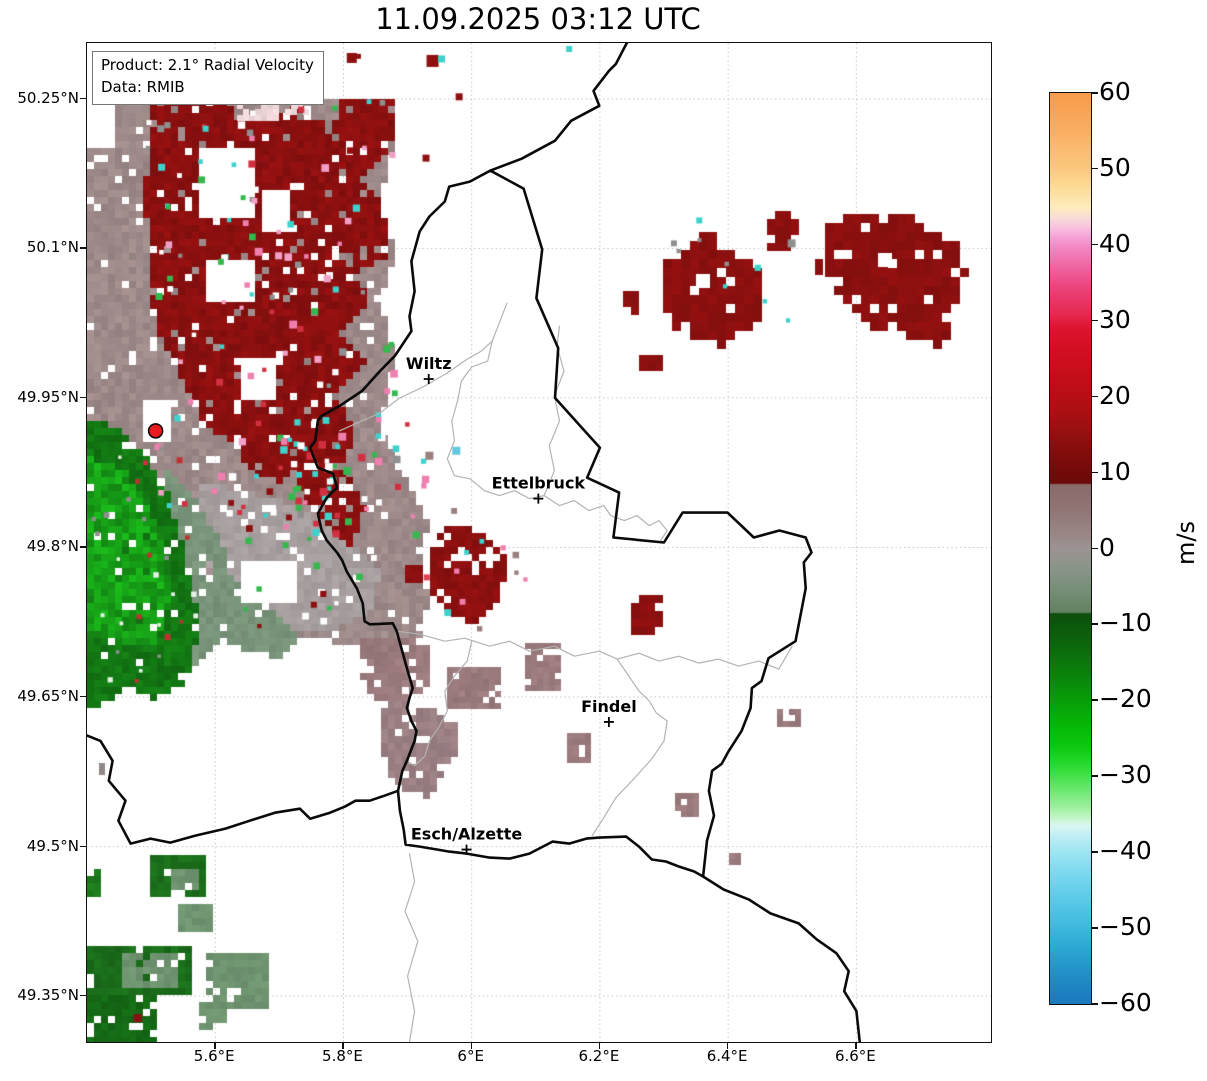 The image size is (1207, 1081). Describe the element at coordinates (52, 845) in the screenshot. I see `y-tick-label: 49.5°N` at that location.